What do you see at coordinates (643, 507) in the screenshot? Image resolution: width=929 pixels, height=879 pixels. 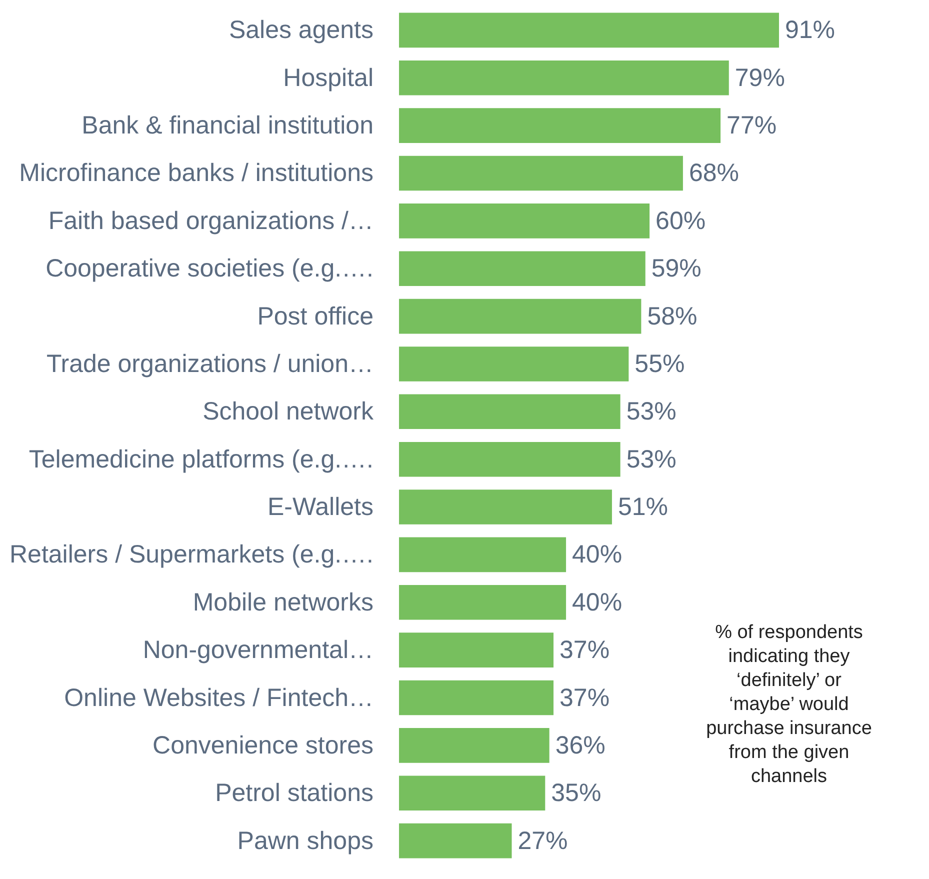 I see `data-label: 51%` at bounding box center [643, 507].